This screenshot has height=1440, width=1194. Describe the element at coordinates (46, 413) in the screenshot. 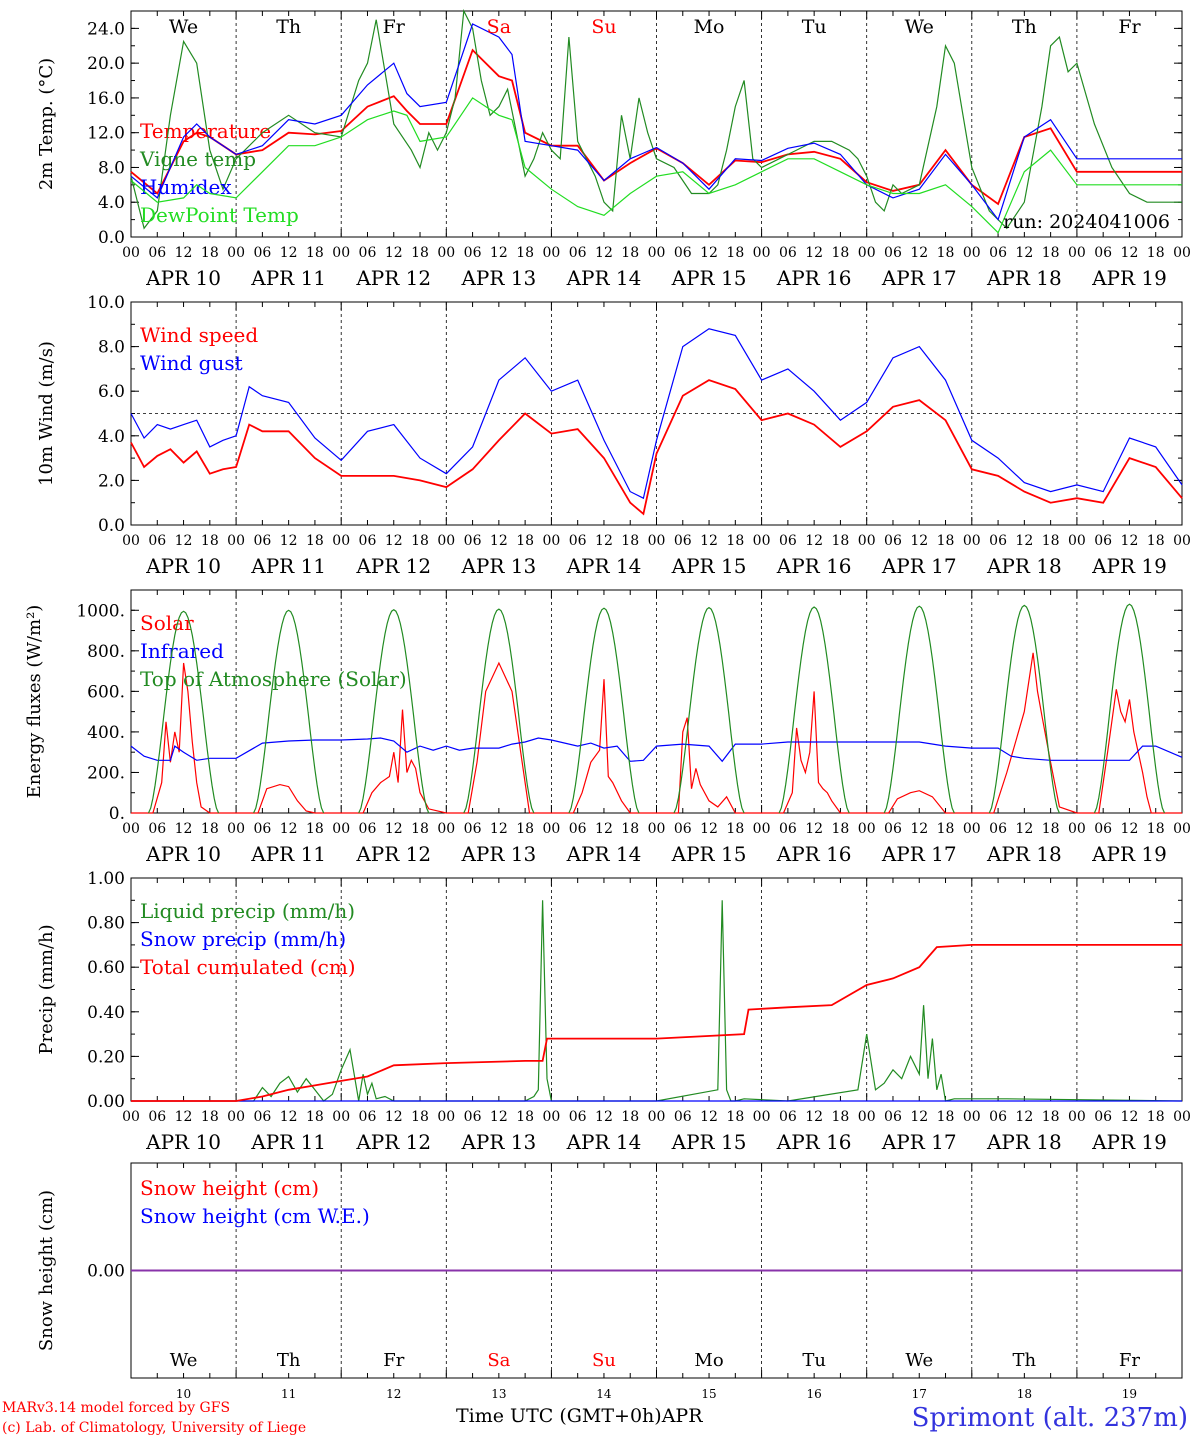

I see `wind-y-axis-label: 10m Wind (m/s)` at that location.